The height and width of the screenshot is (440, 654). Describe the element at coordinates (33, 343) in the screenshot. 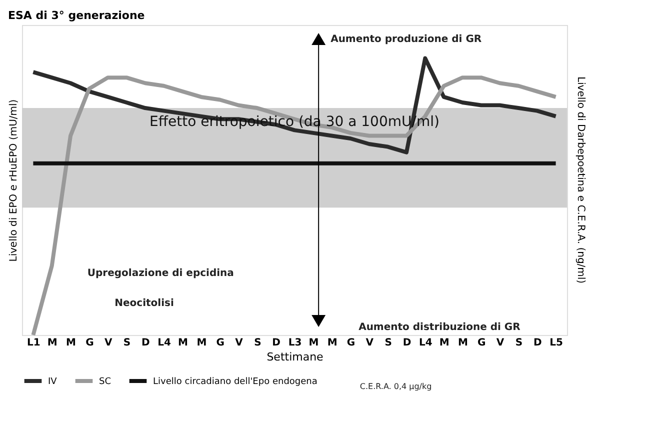

I see `x-tick-label: L1` at that location.